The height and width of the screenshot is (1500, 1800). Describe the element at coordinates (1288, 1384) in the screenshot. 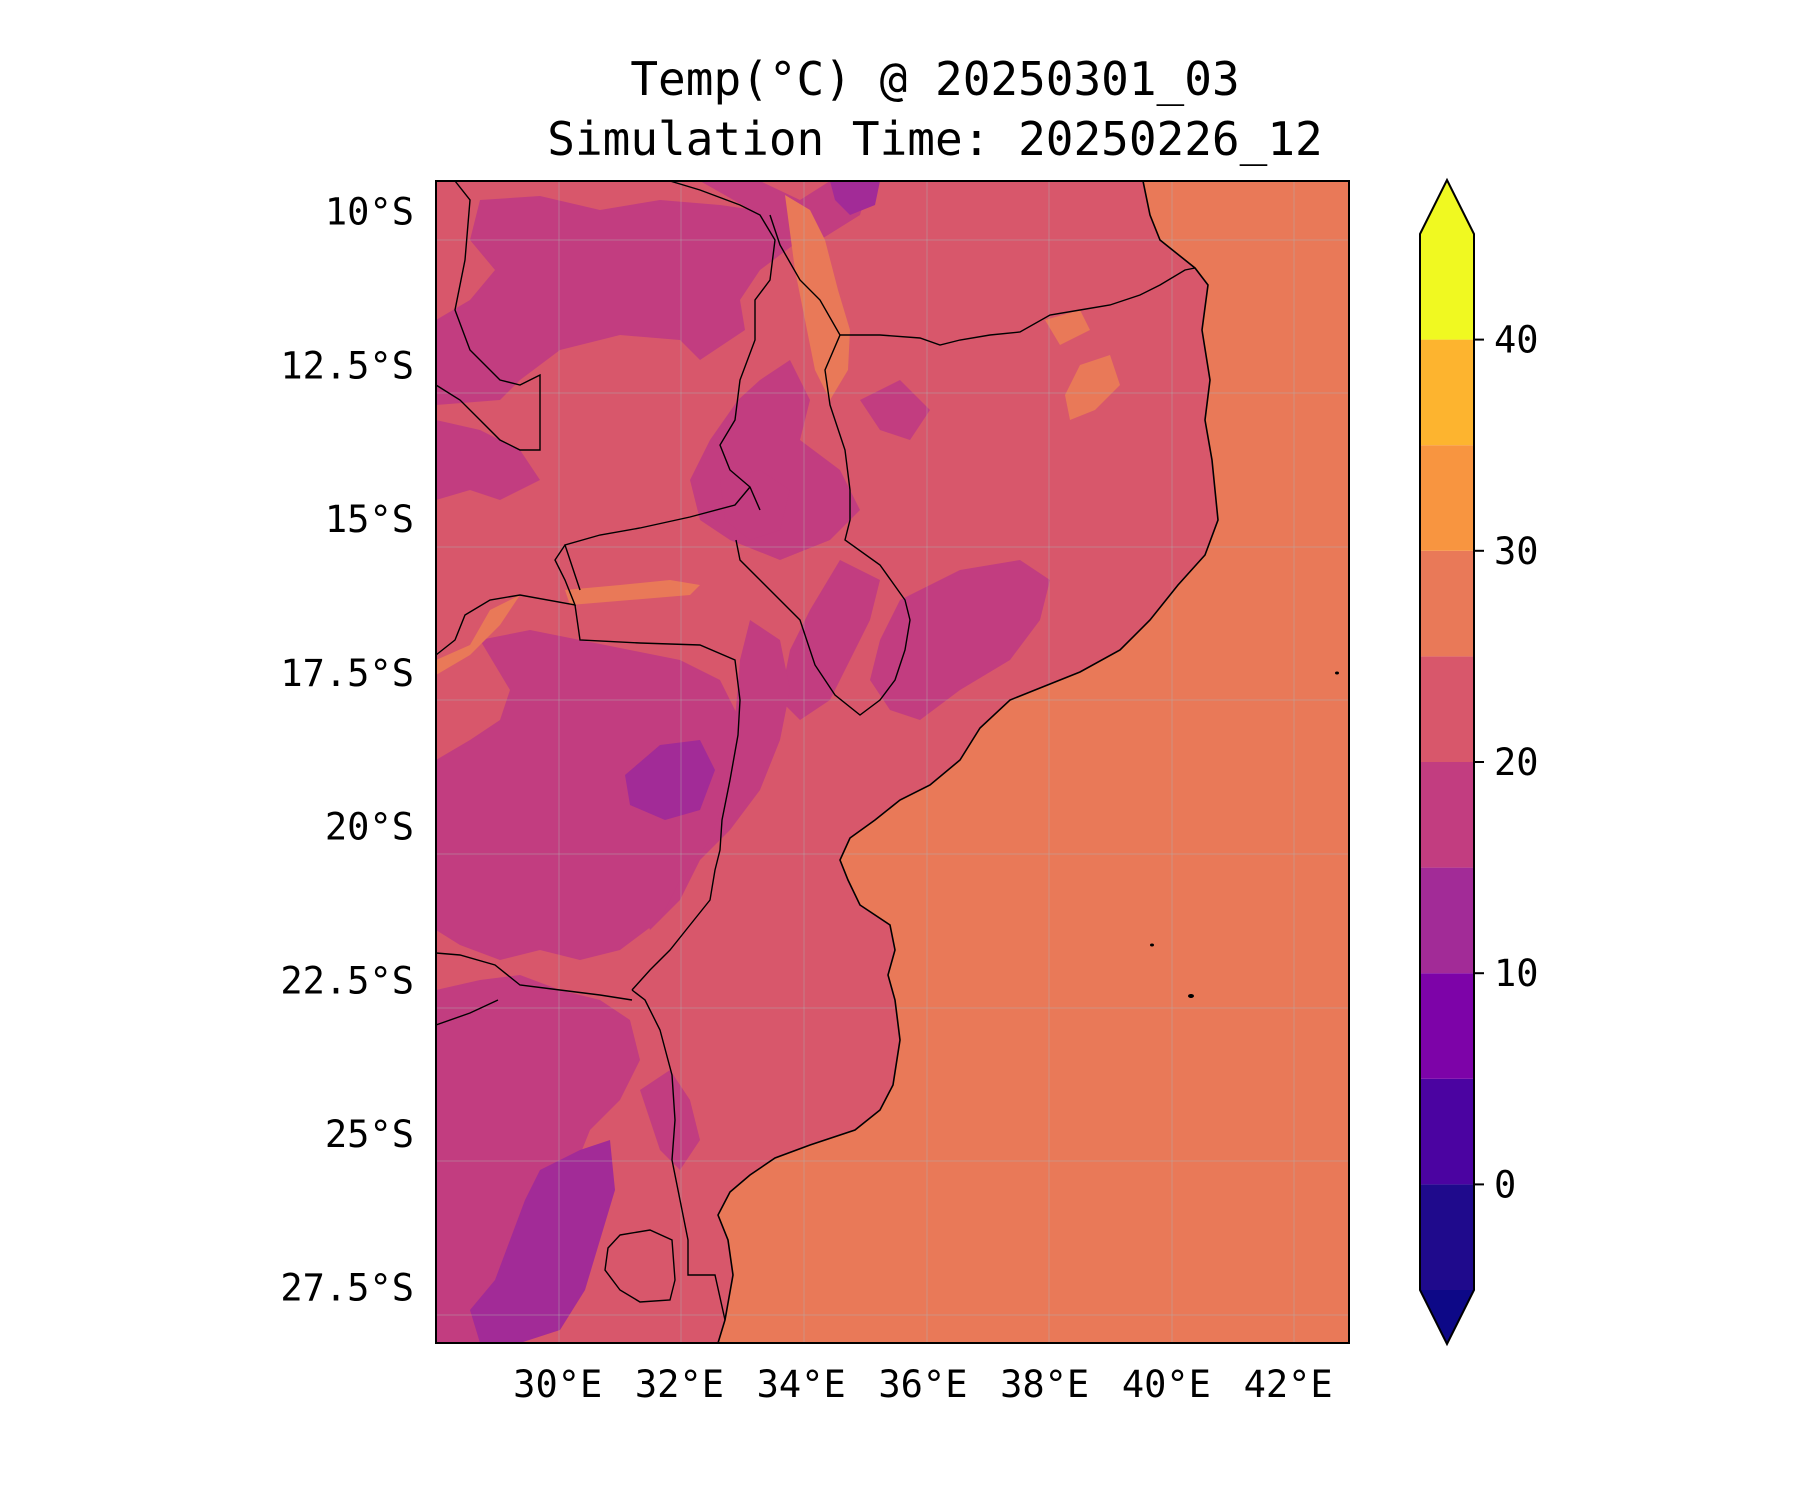

I see `x-tick-label: 42°E` at that location.